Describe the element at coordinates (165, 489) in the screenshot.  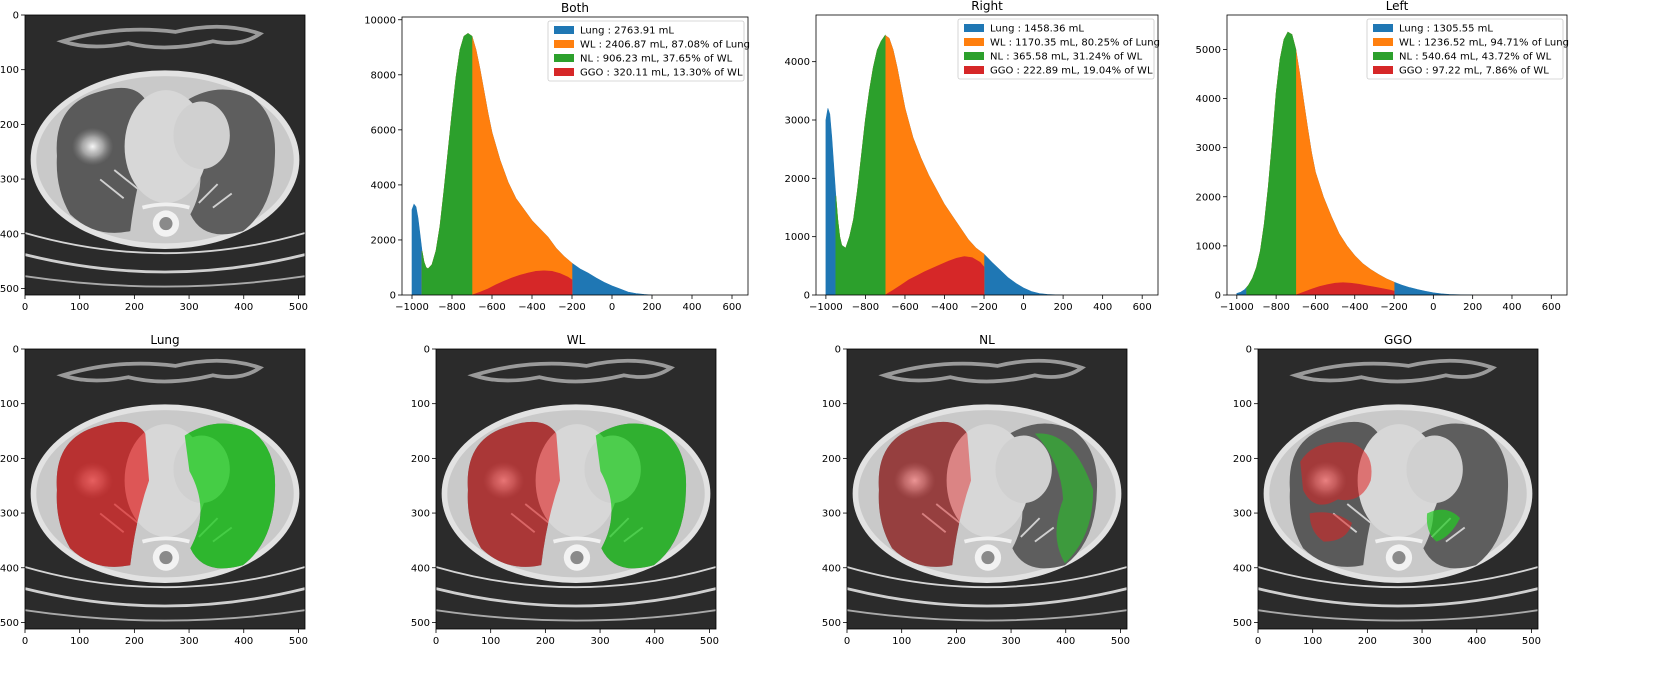
I see `ct-image` at that location.